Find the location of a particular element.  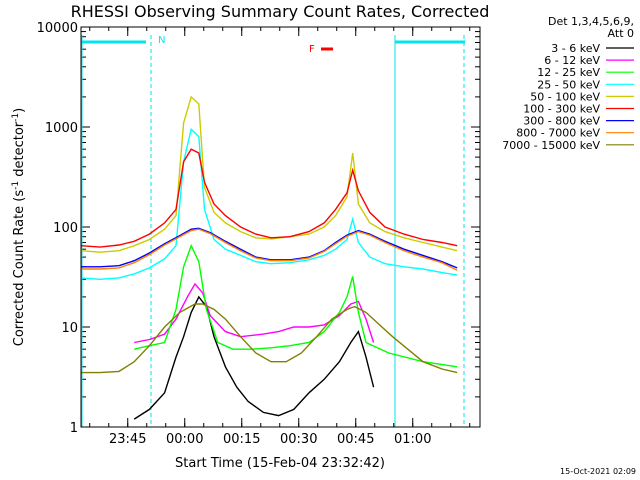

legend-label-0: 3 - 6 keV is located at coordinates (575, 48).